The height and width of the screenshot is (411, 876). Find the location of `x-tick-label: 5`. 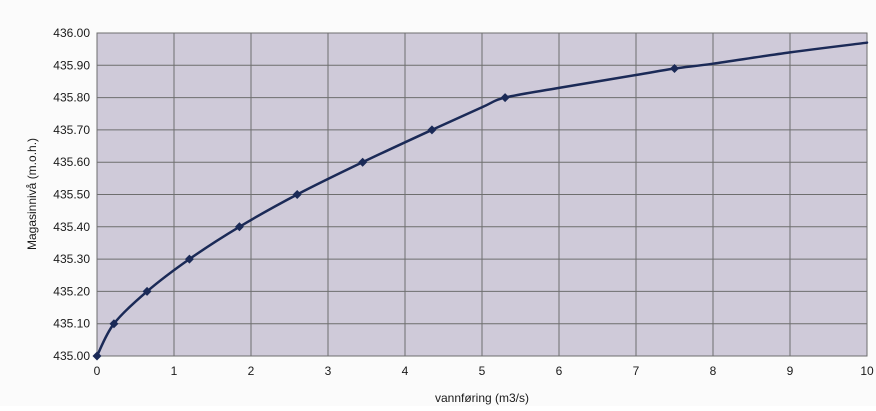

x-tick-label: 5 is located at coordinates (482, 371).